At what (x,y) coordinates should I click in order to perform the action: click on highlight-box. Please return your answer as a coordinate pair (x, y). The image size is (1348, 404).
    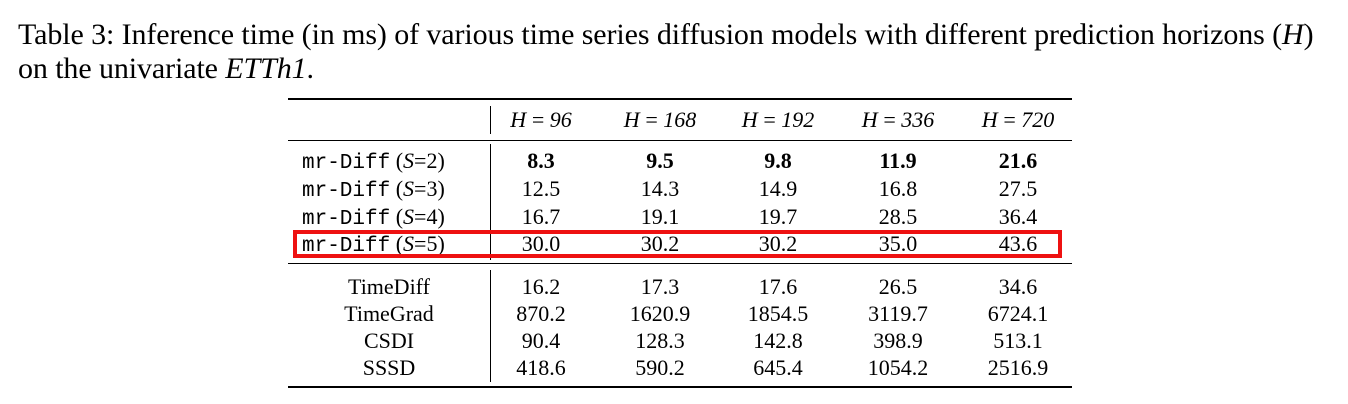
    Looking at the image, I should click on (677, 244).